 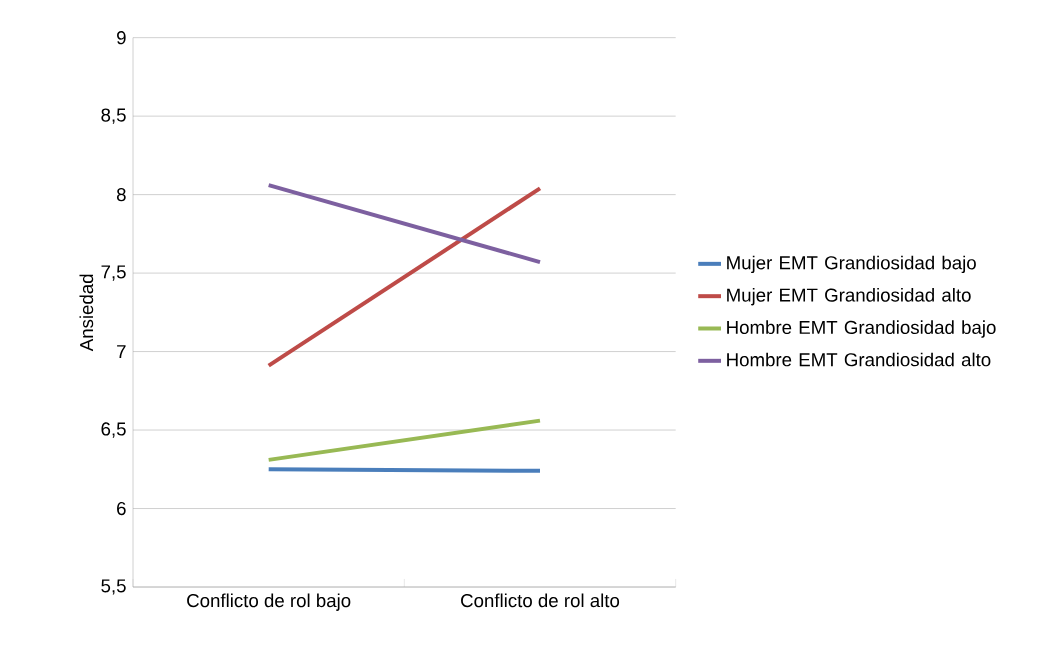 What do you see at coordinates (269, 602) in the screenshot?
I see `x-tick-label: Conflicto de rol bajo` at bounding box center [269, 602].